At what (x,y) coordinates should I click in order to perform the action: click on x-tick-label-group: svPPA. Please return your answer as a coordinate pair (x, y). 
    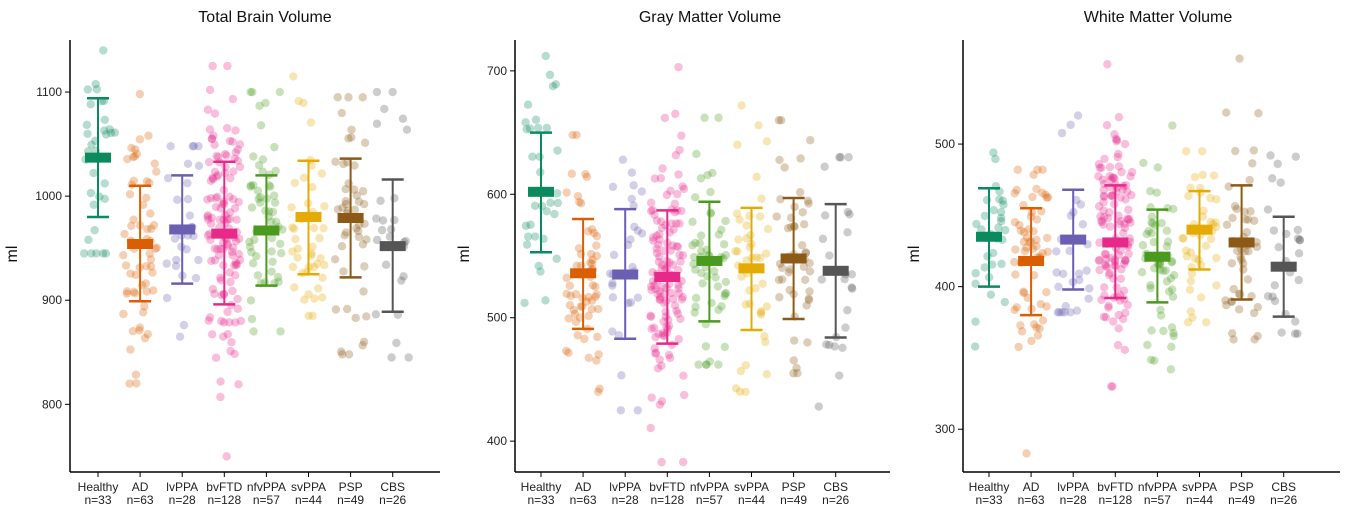
    Looking at the image, I should click on (751, 487).